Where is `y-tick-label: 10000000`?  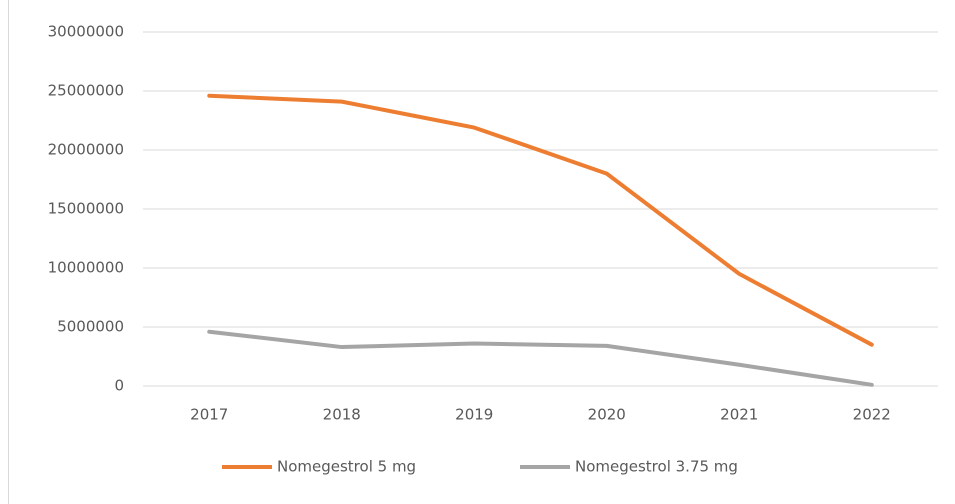
y-tick-label: 10000000 is located at coordinates (86, 268).